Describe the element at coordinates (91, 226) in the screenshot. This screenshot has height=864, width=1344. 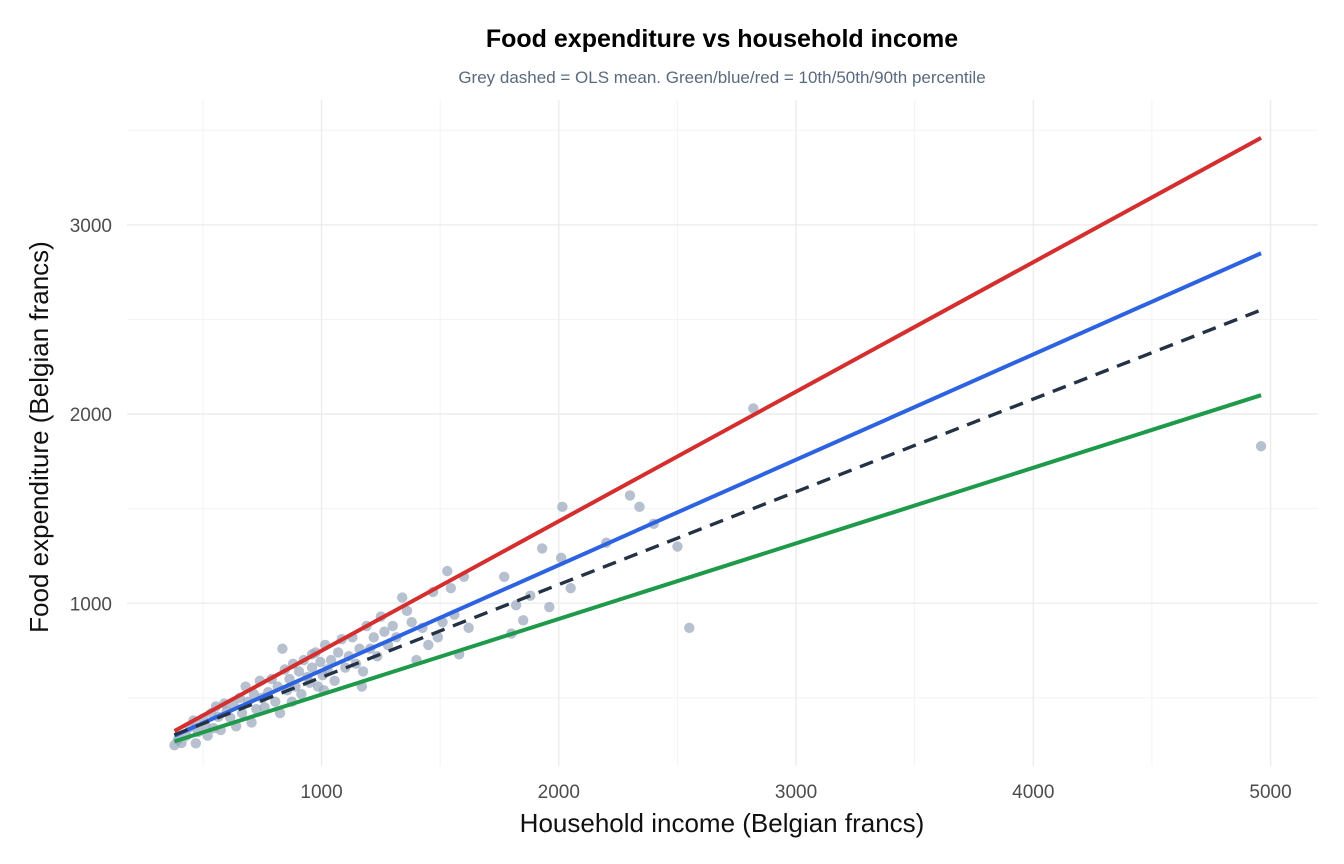
I see `y-tick-label: 3000` at that location.